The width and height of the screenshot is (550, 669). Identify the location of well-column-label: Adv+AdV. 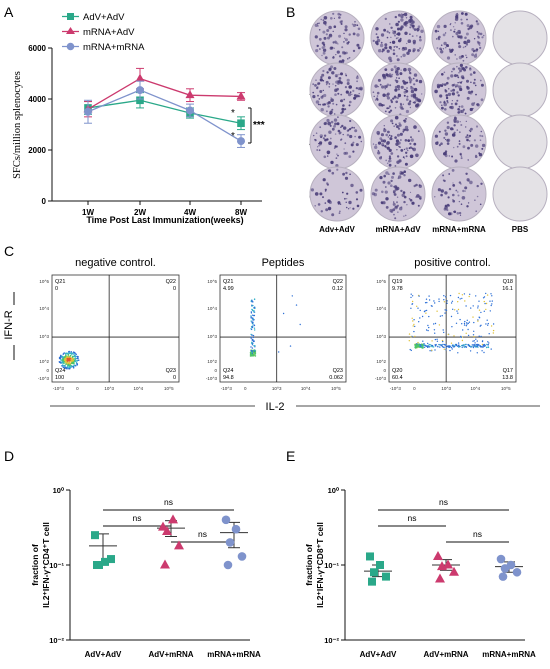
(337, 229).